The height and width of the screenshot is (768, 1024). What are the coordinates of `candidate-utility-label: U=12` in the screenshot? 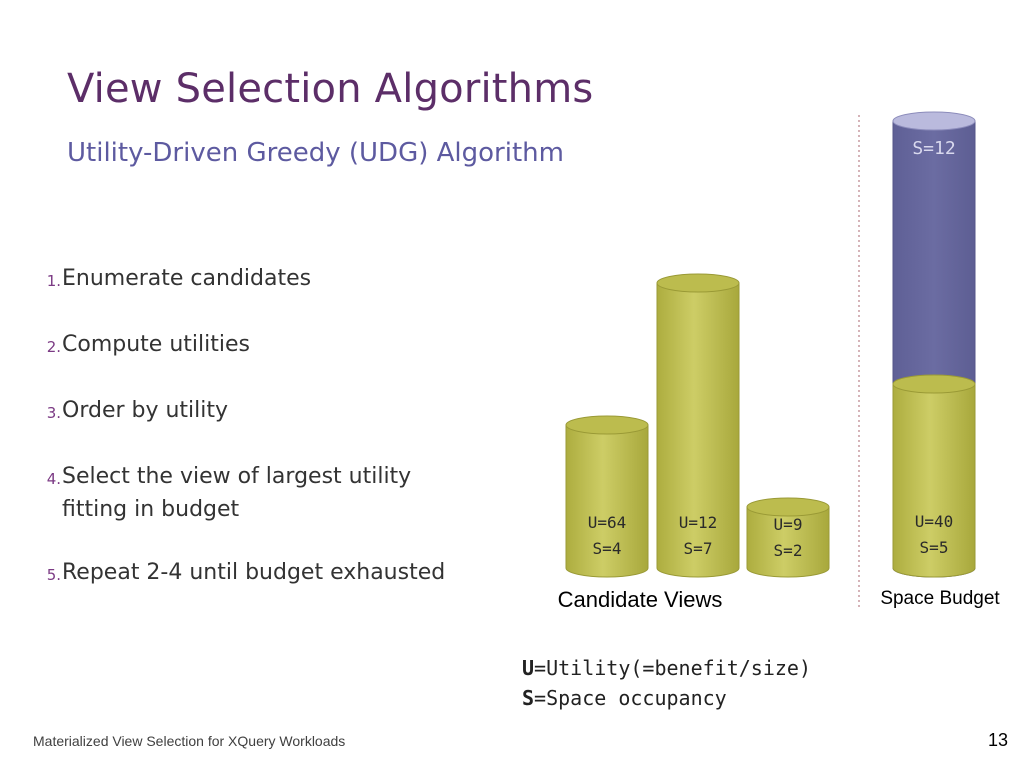 It's located at (698, 522).